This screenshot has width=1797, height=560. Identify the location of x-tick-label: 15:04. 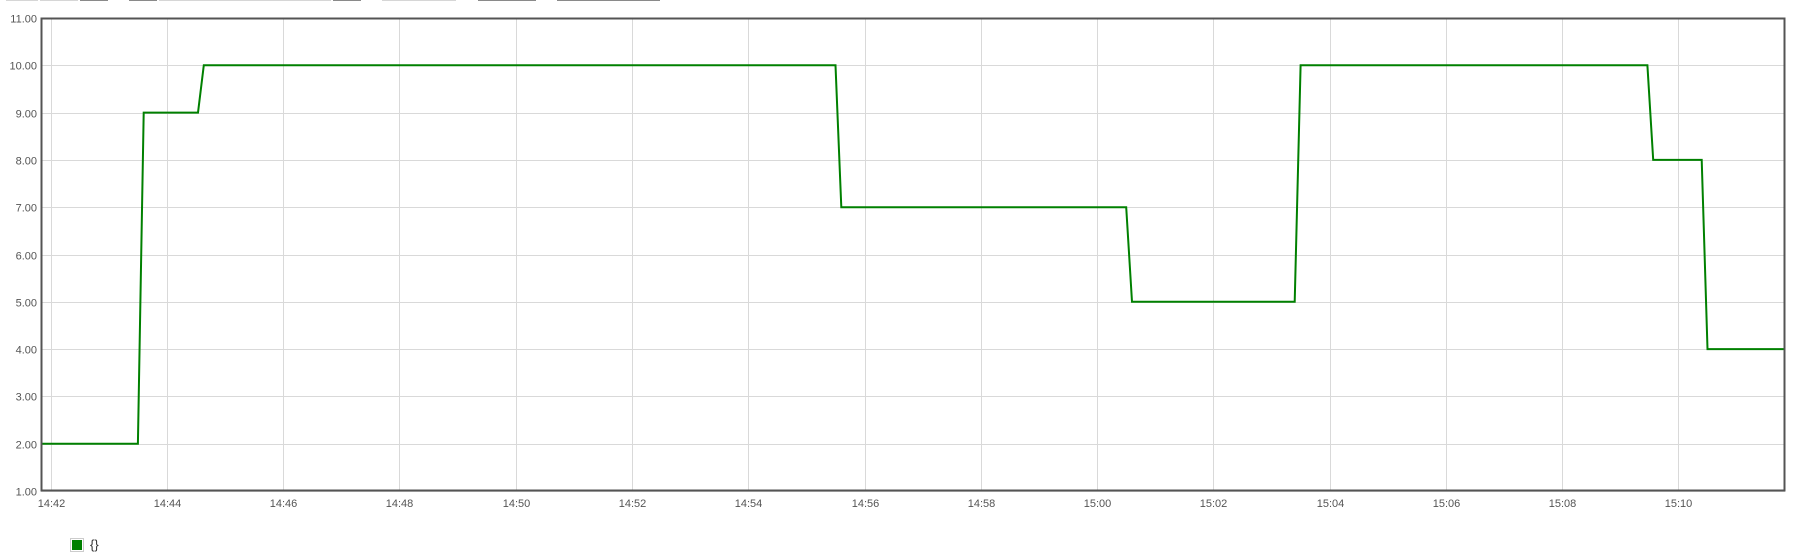
(1331, 504).